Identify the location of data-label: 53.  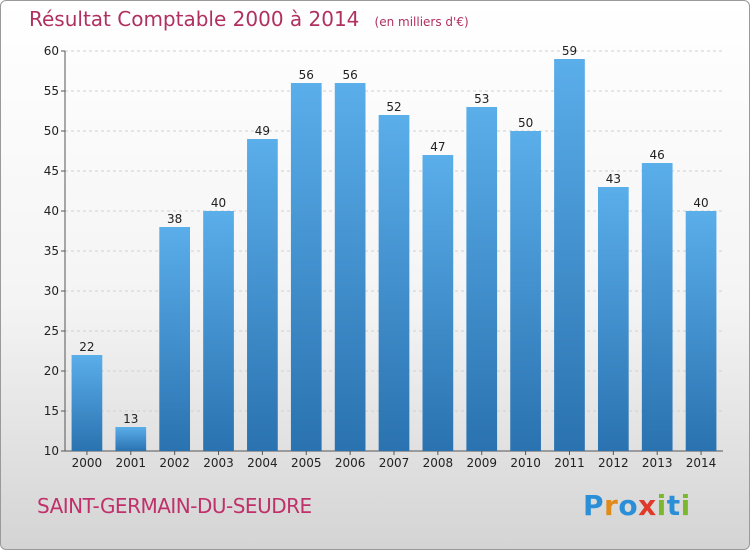
(481, 99).